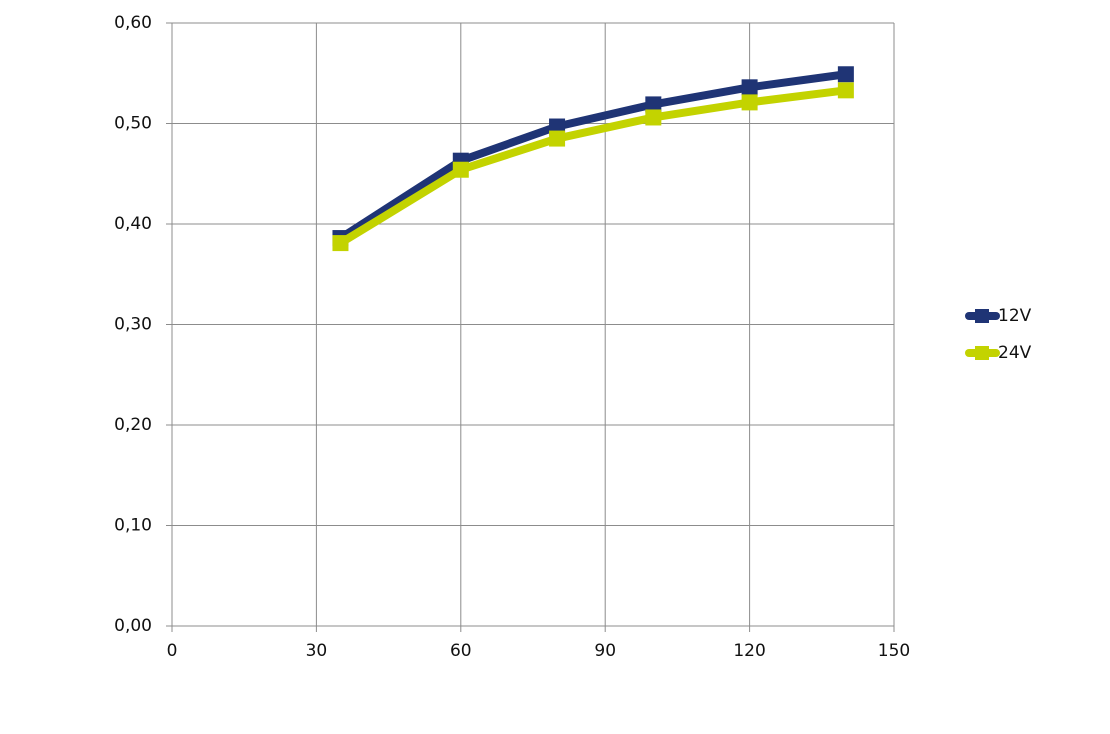 The height and width of the screenshot is (734, 1110). I want to click on y-tick-label: 0,10, so click(133, 526).